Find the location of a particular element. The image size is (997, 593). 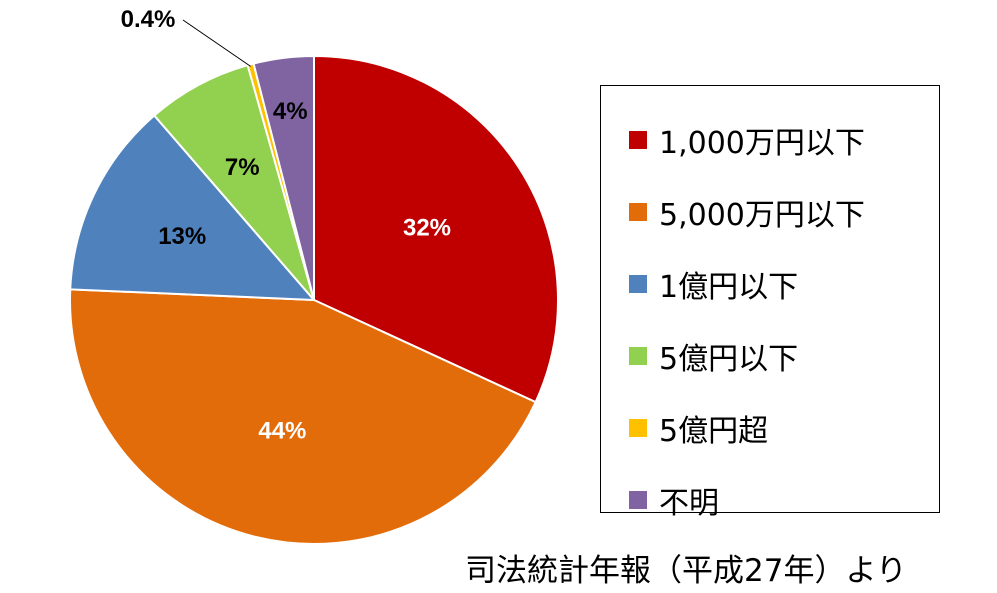

data-label: 4% is located at coordinates (290, 111).